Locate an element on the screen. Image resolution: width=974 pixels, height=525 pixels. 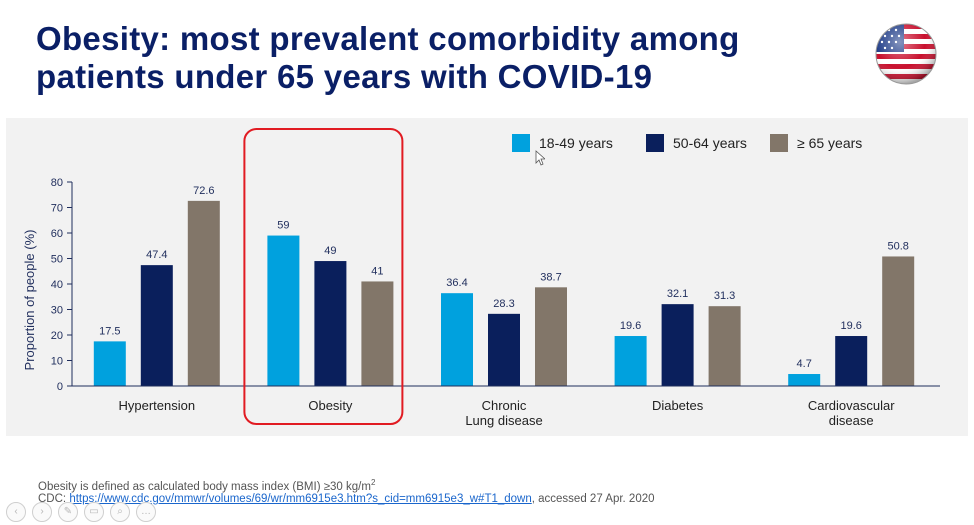
bar-value-label: 59 is located at coordinates (283, 226).